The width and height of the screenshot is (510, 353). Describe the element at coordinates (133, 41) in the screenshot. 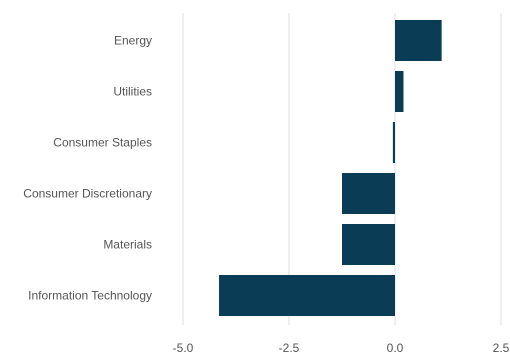

I see `category-label: Energy` at that location.